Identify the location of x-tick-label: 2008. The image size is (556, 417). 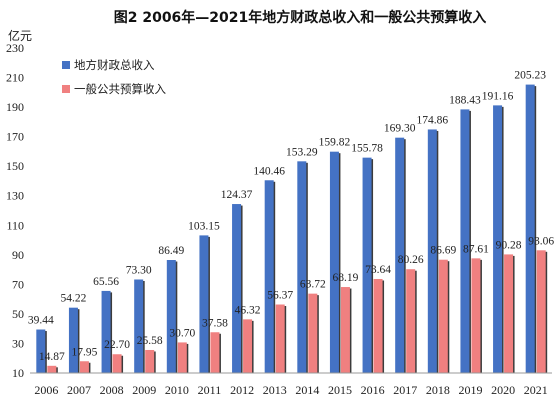
(112, 390).